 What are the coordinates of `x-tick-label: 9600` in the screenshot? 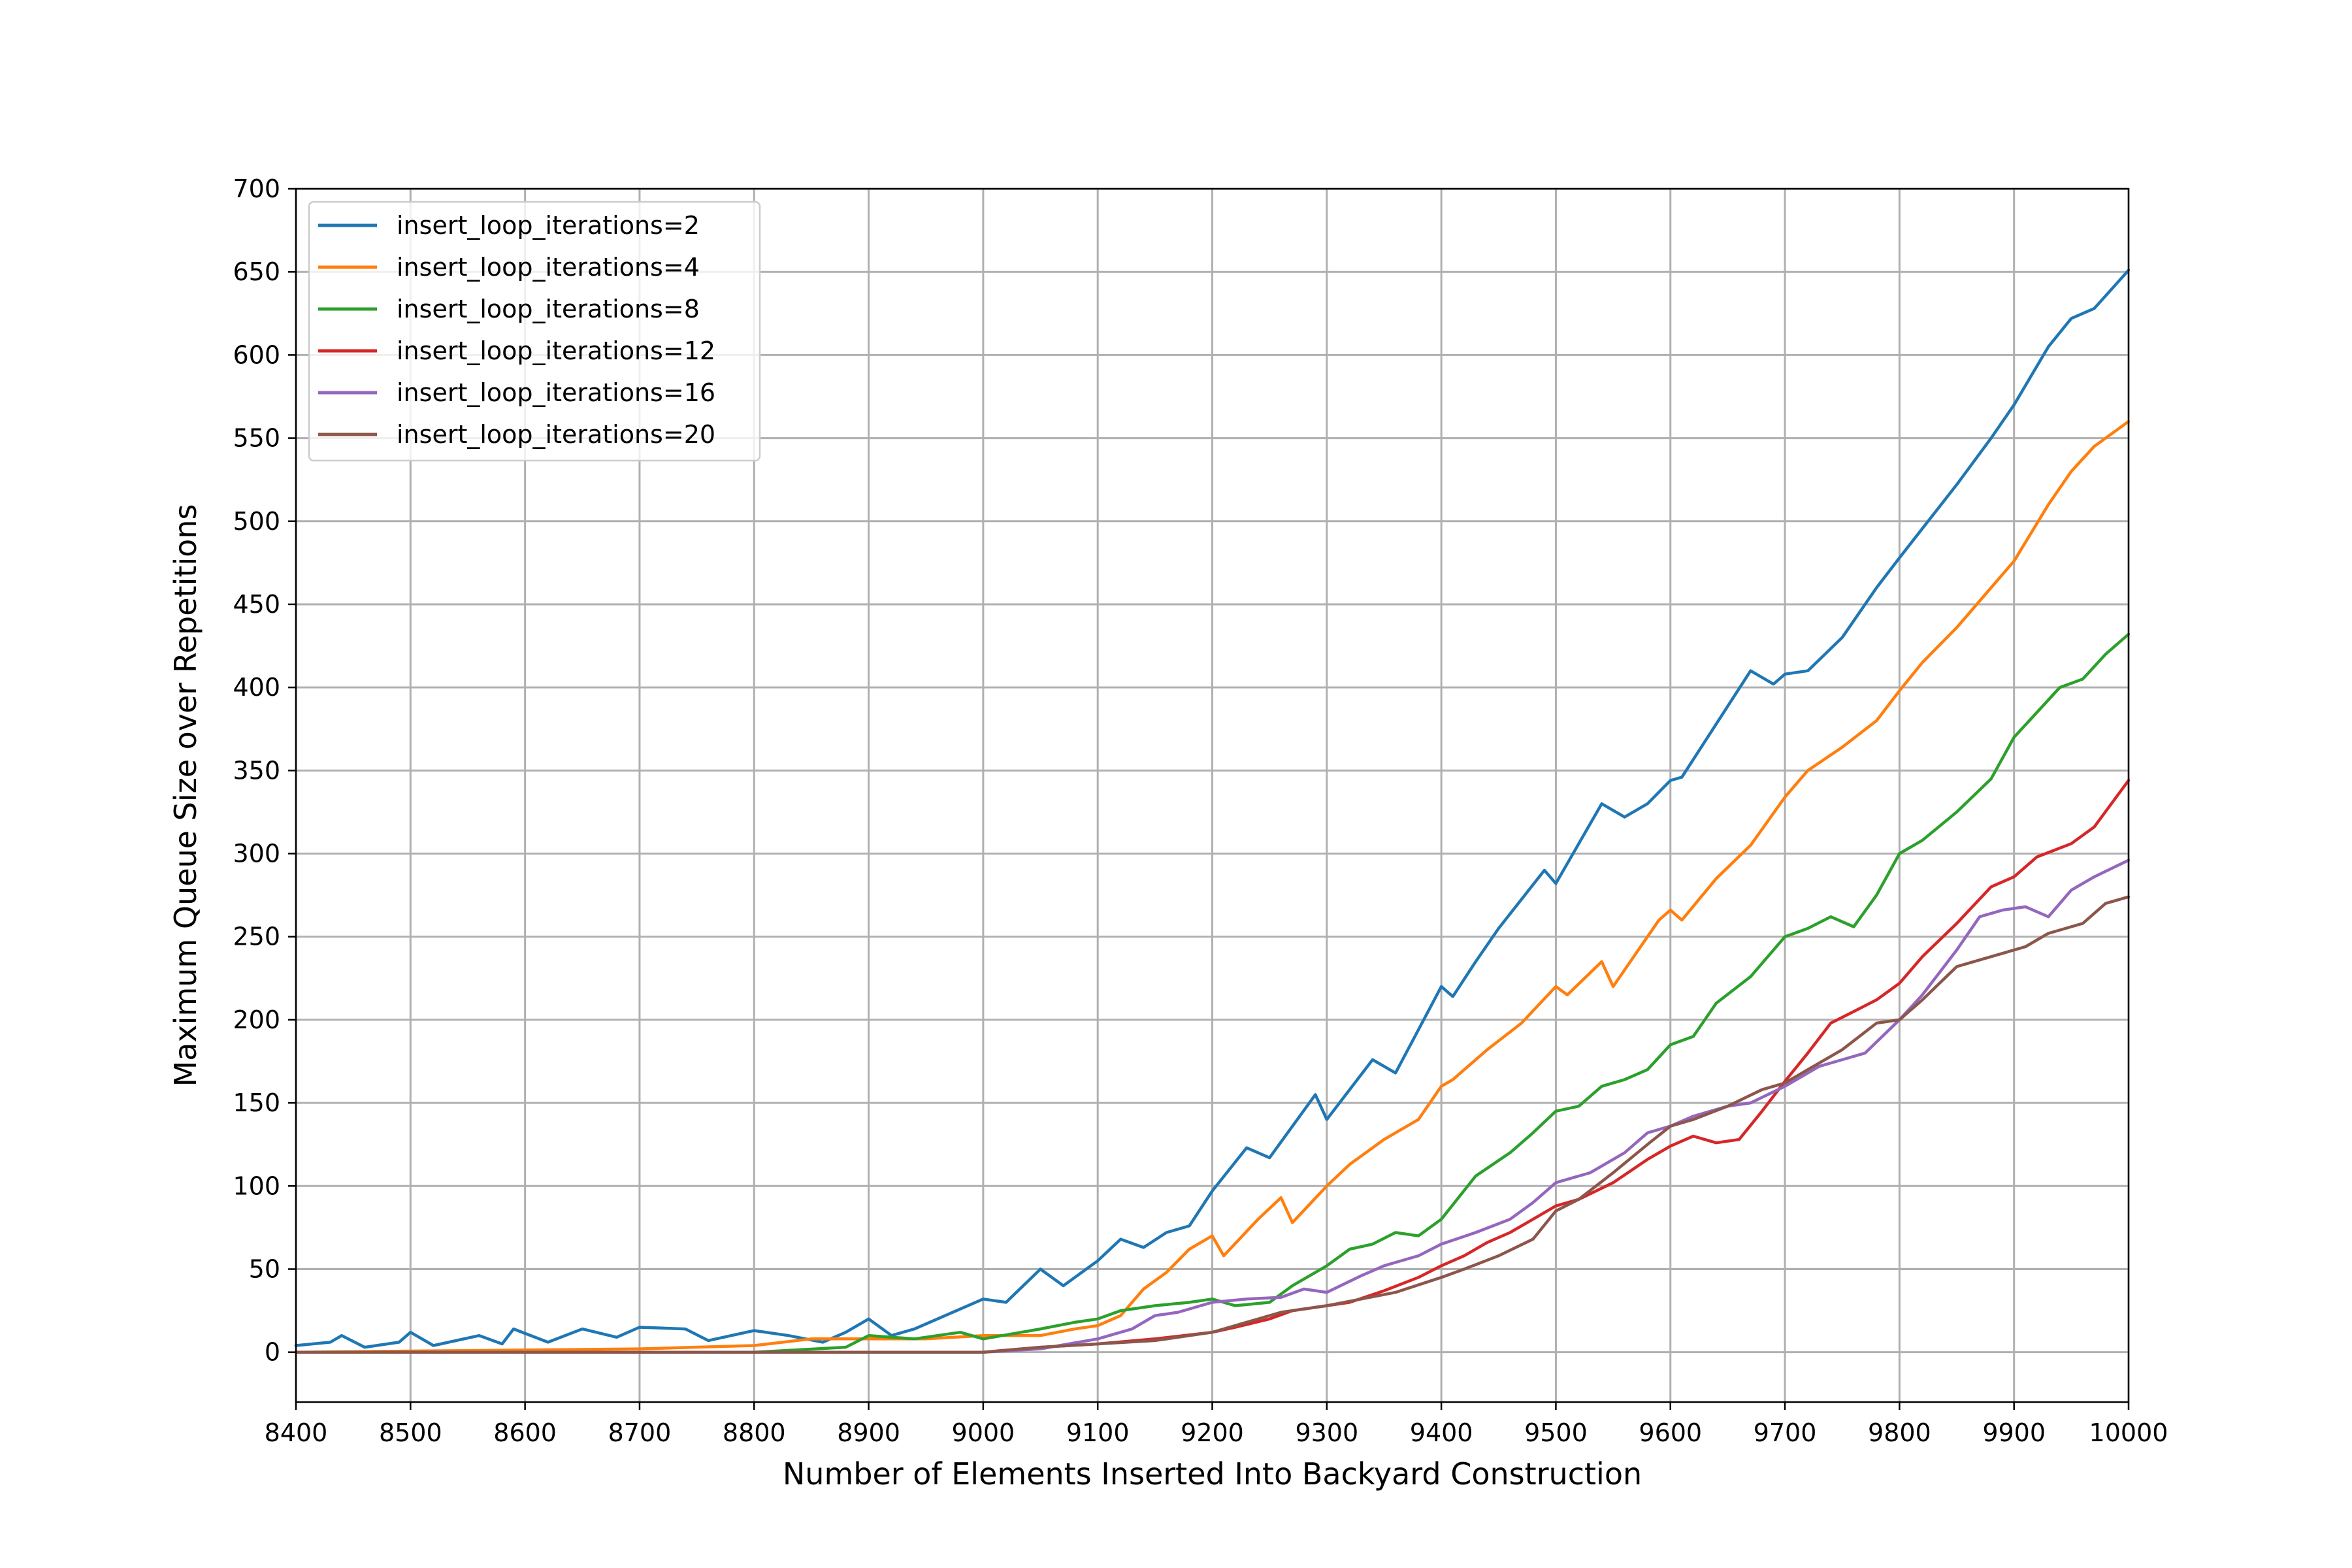 It's located at (1670, 1432).